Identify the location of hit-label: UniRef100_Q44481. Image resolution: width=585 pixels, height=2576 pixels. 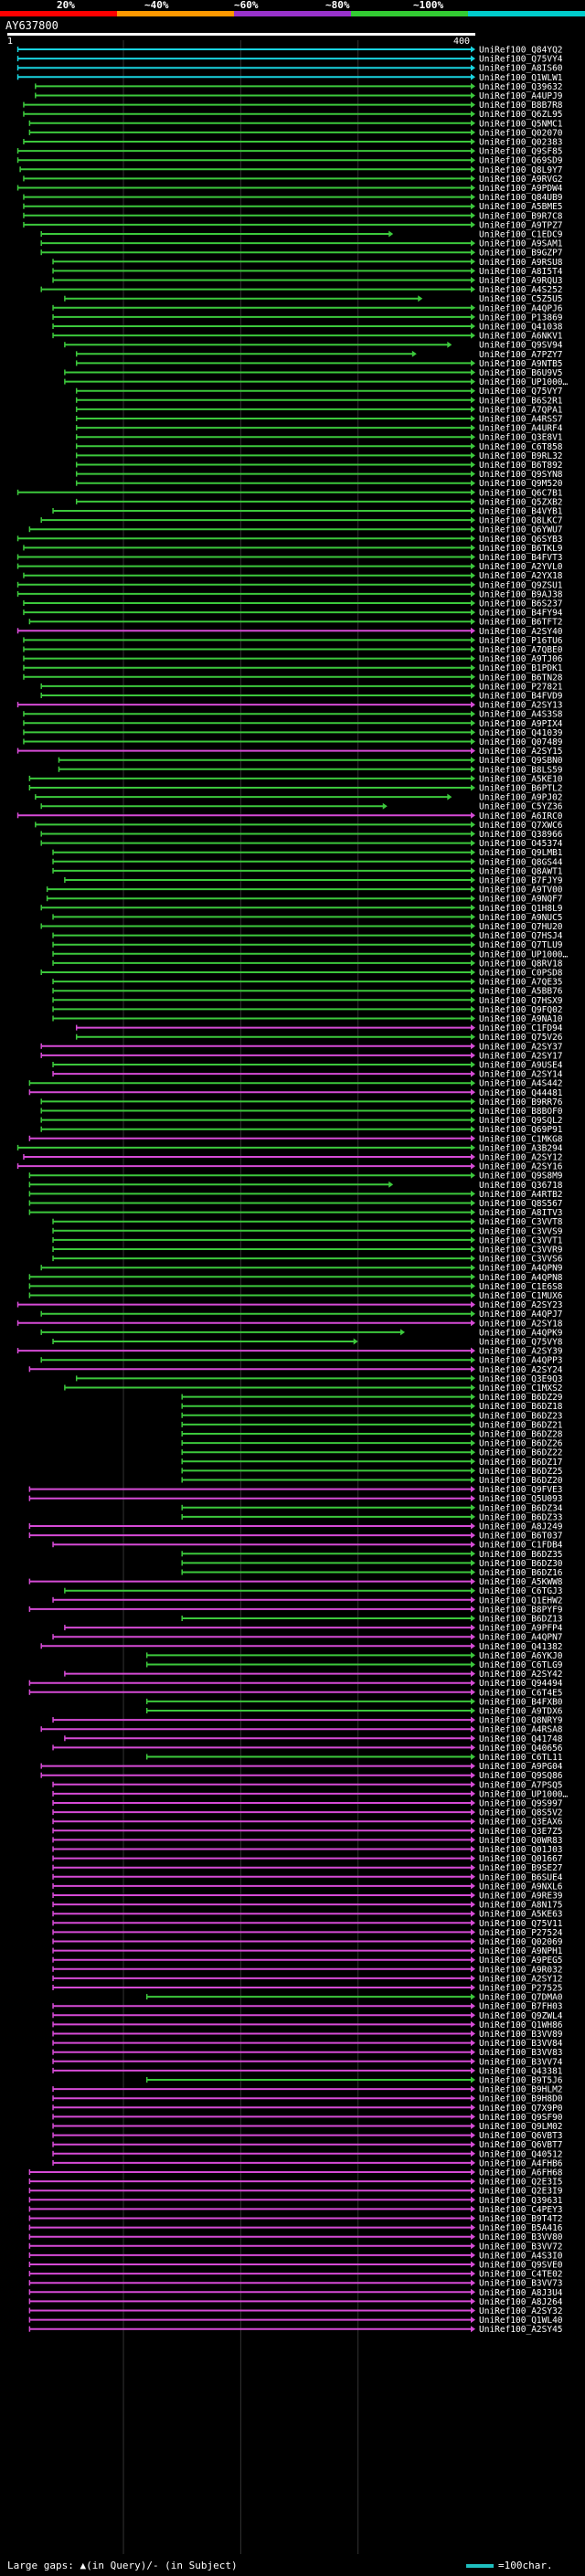
(521, 1093).